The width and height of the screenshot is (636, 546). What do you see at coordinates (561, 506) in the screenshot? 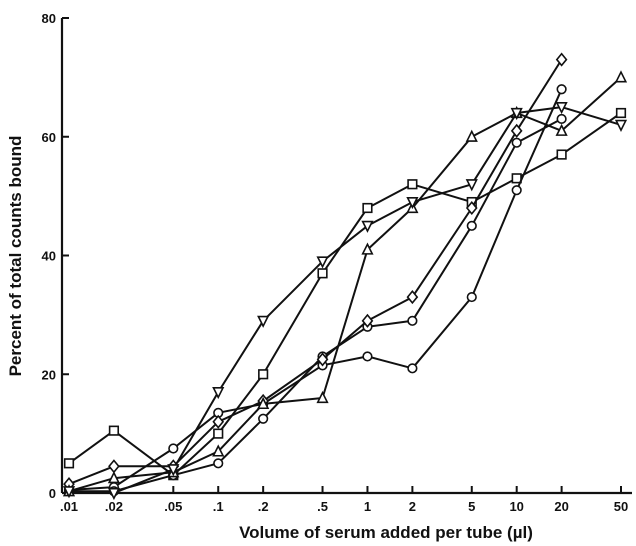
I see `x-tick-label: 20` at bounding box center [561, 506].